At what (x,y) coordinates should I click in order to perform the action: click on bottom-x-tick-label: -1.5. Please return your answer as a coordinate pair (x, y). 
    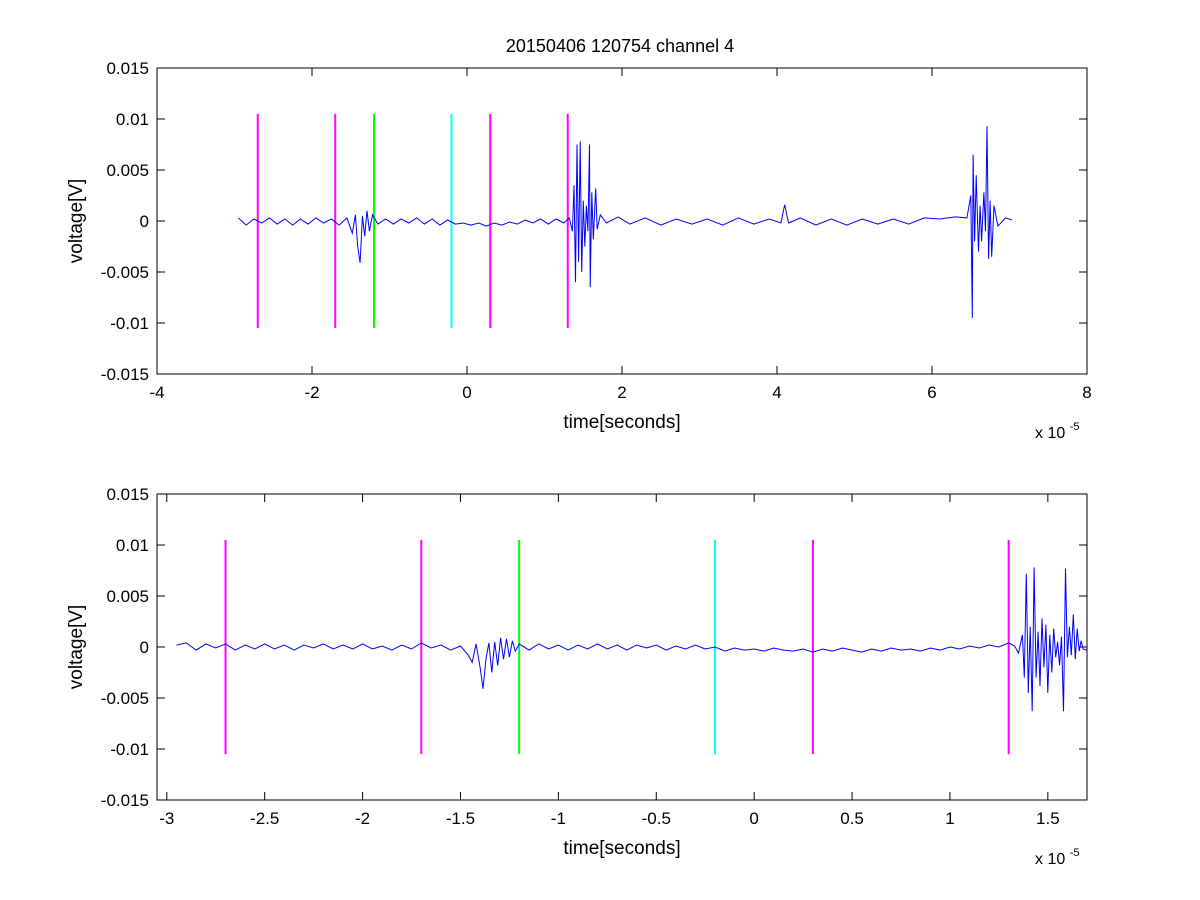
    Looking at the image, I should click on (460, 818).